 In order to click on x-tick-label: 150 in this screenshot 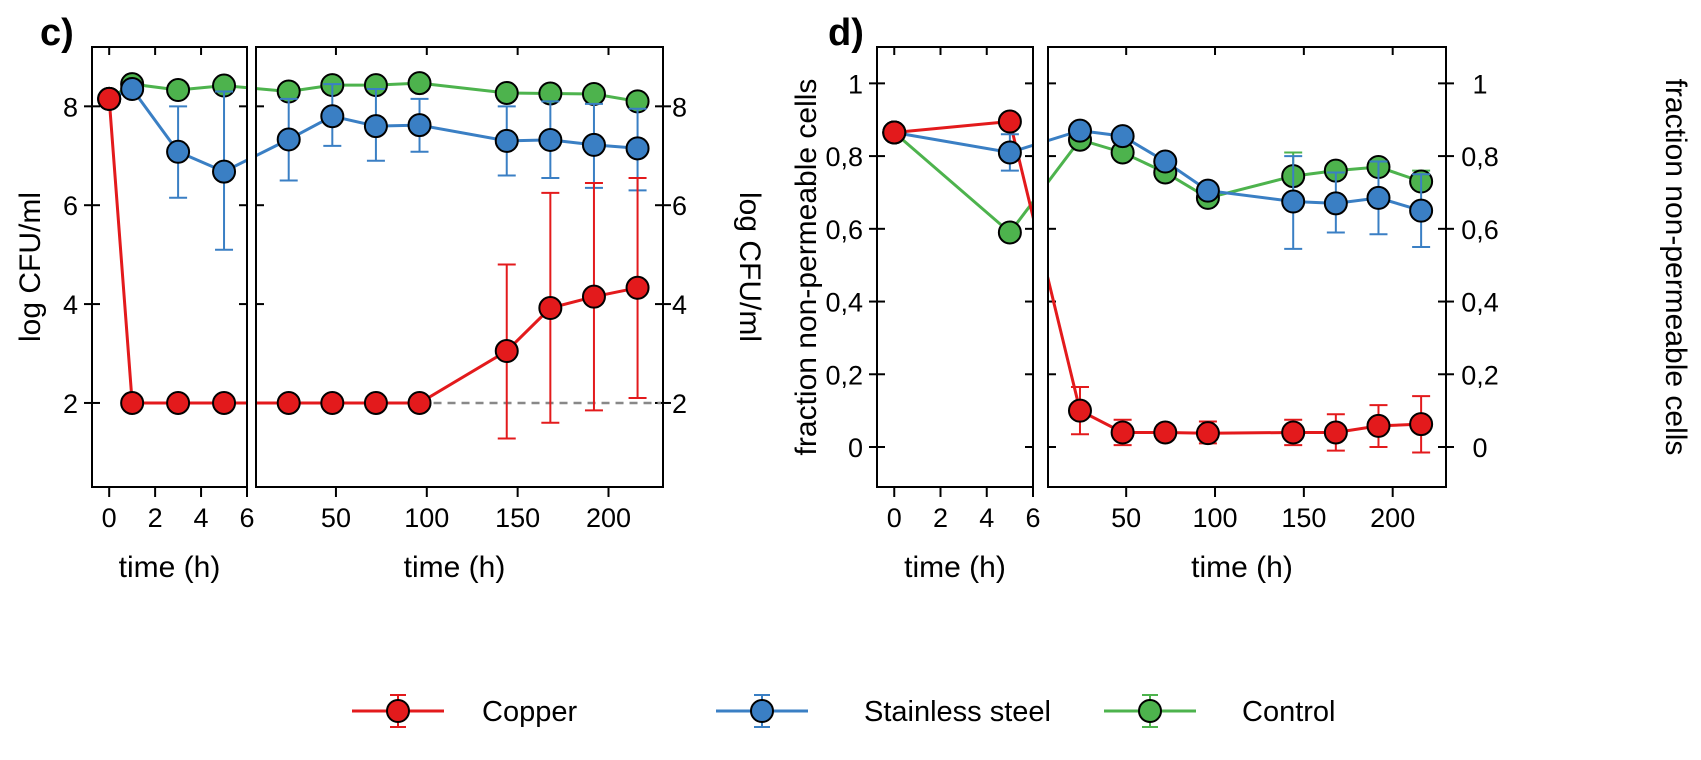, I will do `click(517, 518)`.